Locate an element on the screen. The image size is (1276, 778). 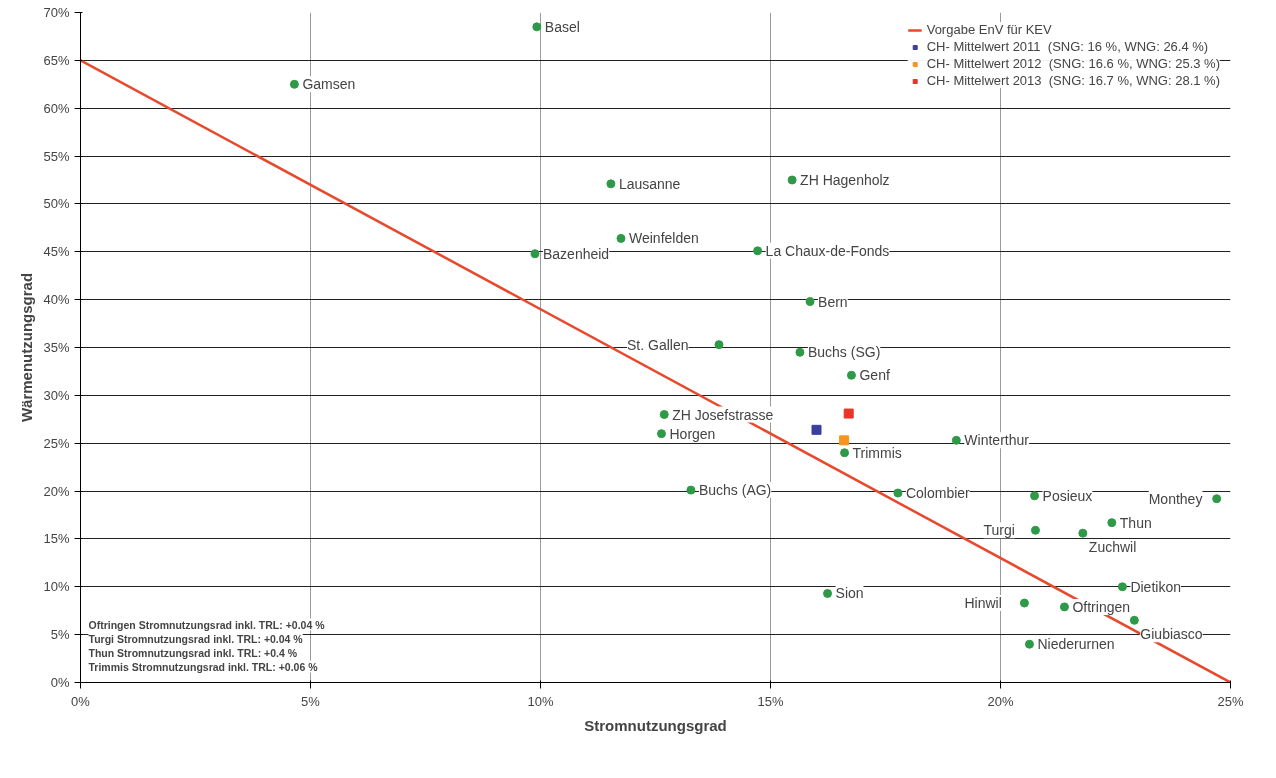
y-tick-label: 0% is located at coordinates (60, 682).